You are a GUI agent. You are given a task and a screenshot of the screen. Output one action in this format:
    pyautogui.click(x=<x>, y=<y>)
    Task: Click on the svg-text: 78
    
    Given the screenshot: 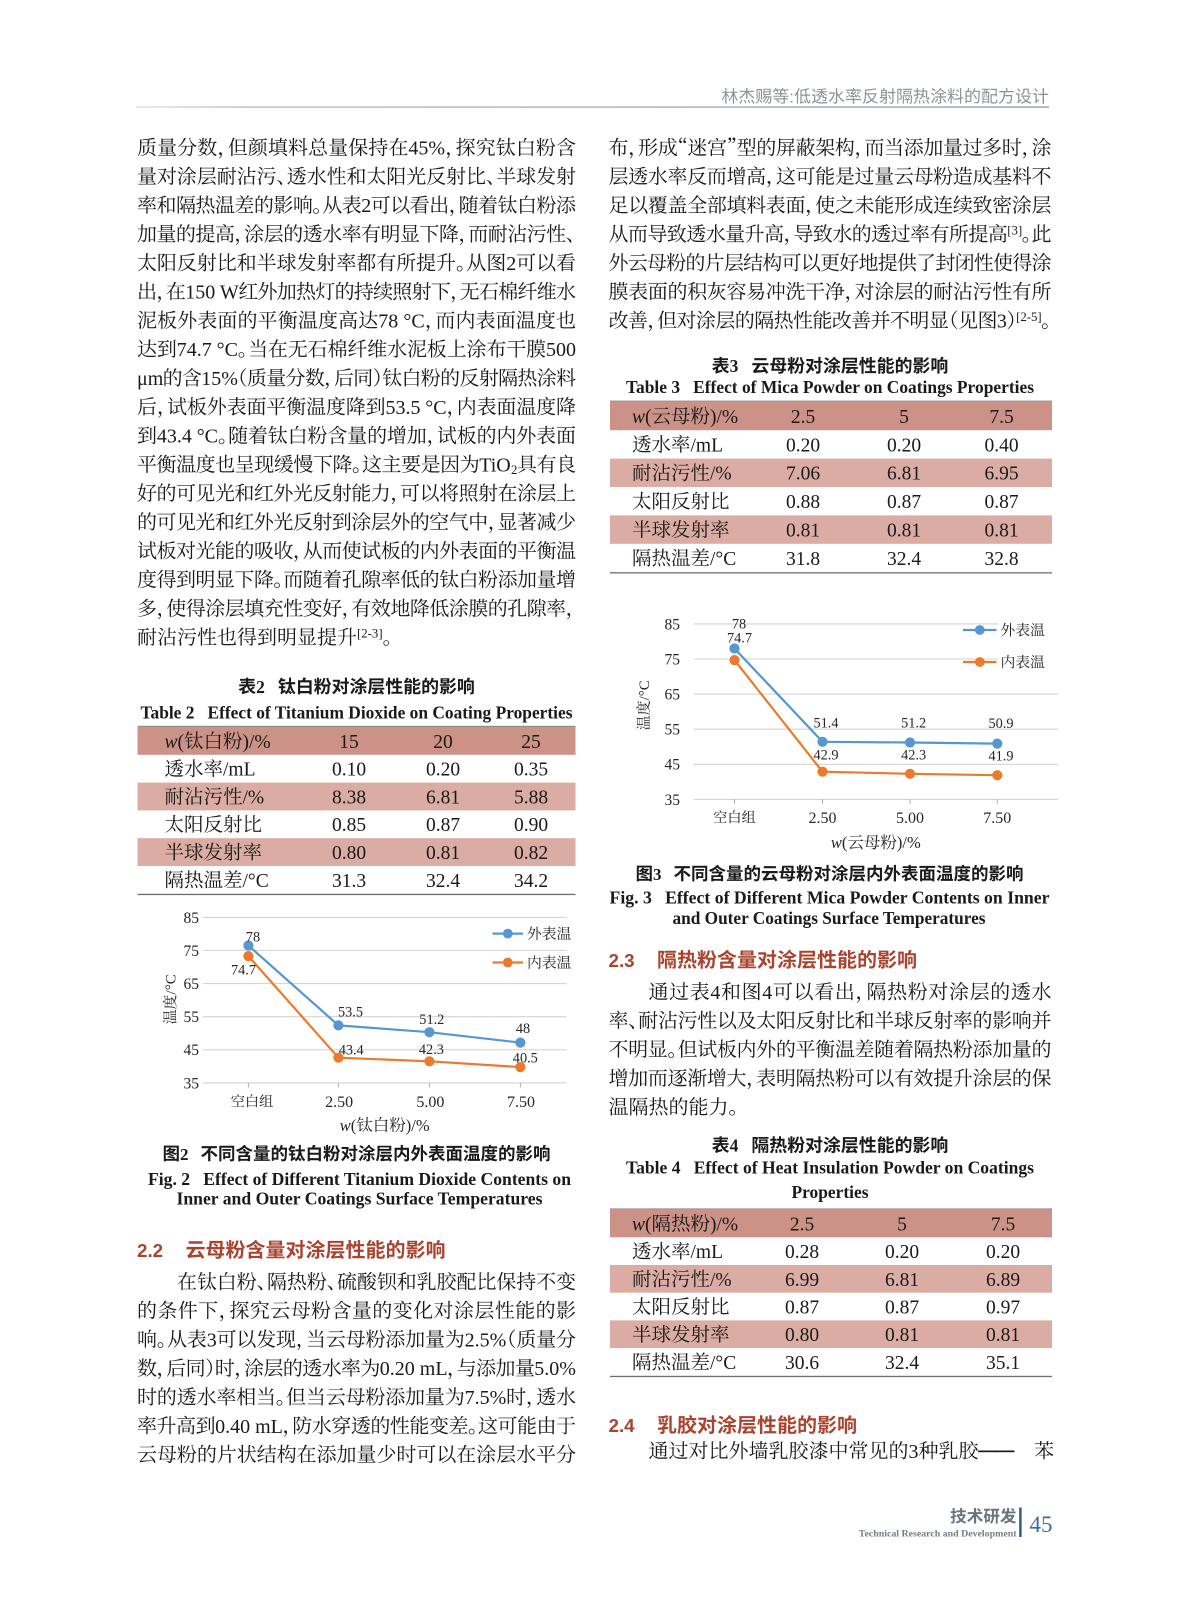 What is the action you would take?
    pyautogui.click(x=388, y=321)
    